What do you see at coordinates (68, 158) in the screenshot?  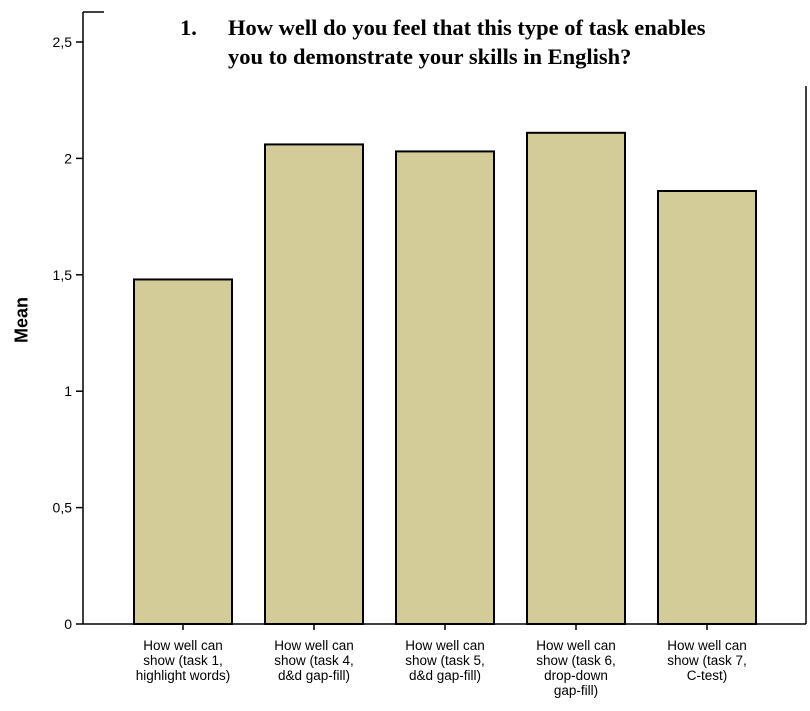 I see `y-tick-label: 2` at bounding box center [68, 158].